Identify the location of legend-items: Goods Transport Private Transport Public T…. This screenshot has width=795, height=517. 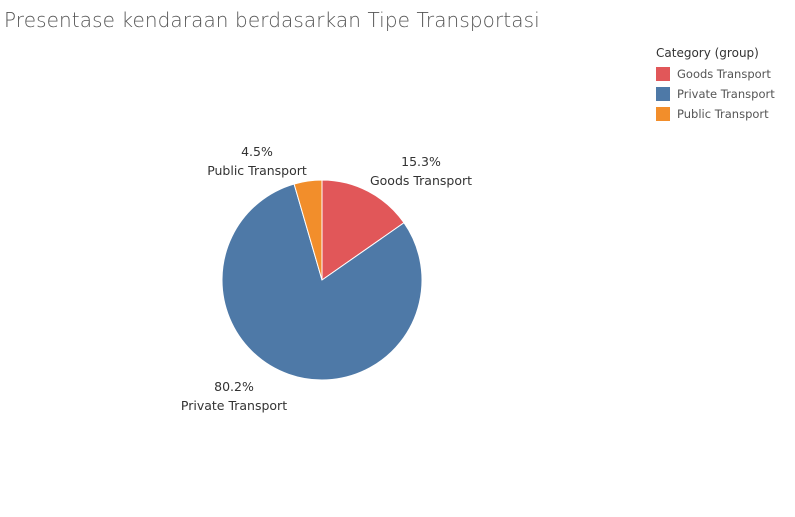
(724, 94).